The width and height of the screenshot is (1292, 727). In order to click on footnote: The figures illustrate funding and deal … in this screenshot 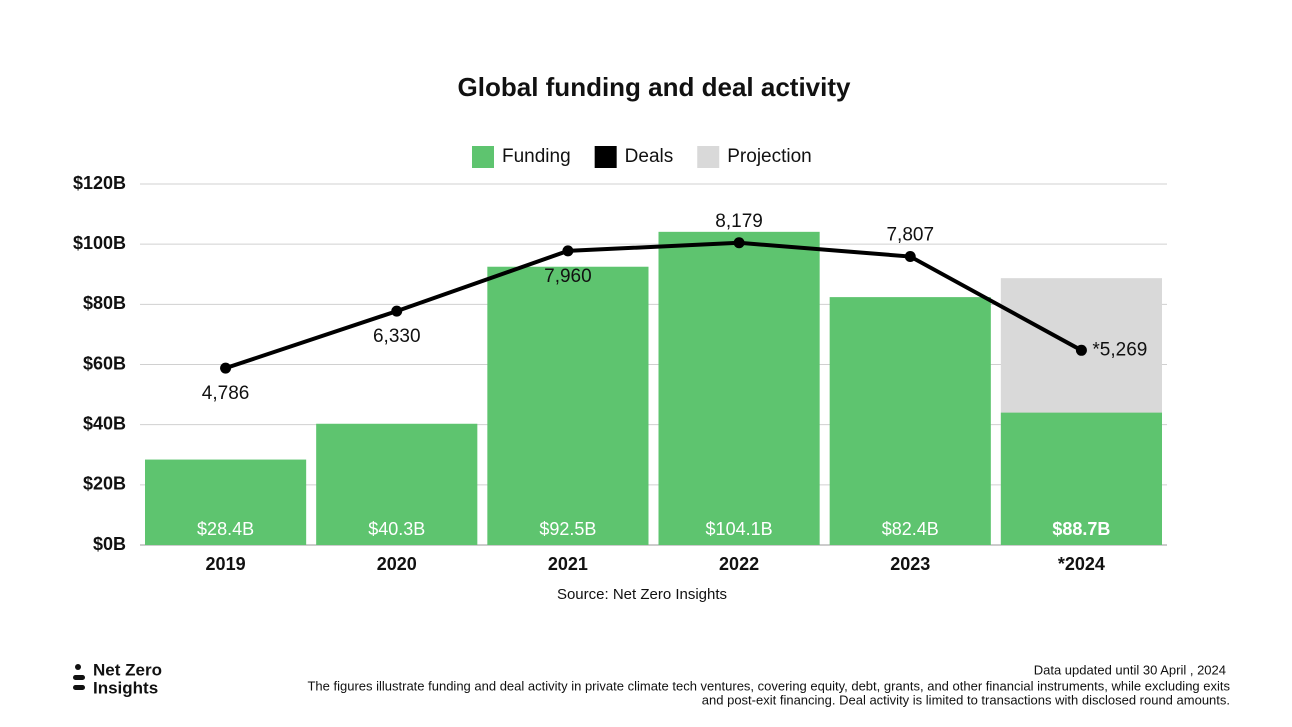, I will do `click(768, 685)`.